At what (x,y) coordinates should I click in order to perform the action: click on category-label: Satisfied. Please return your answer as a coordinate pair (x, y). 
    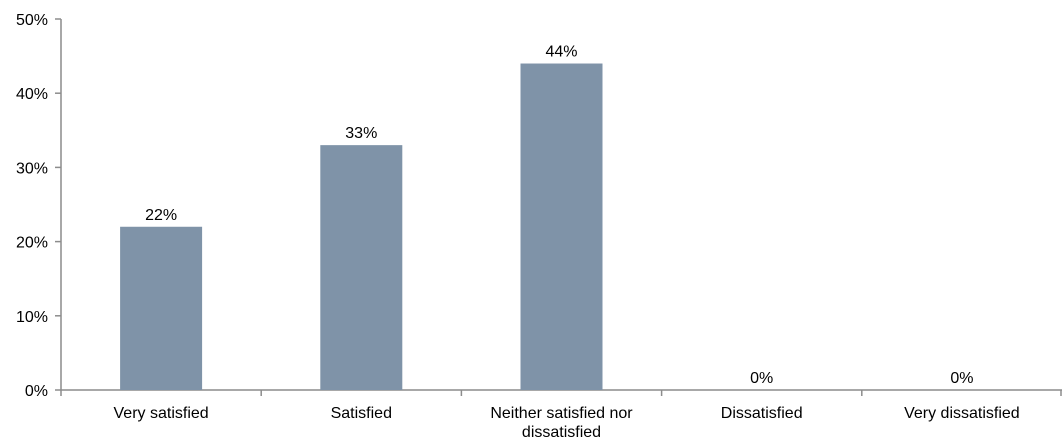
    Looking at the image, I should click on (361, 413).